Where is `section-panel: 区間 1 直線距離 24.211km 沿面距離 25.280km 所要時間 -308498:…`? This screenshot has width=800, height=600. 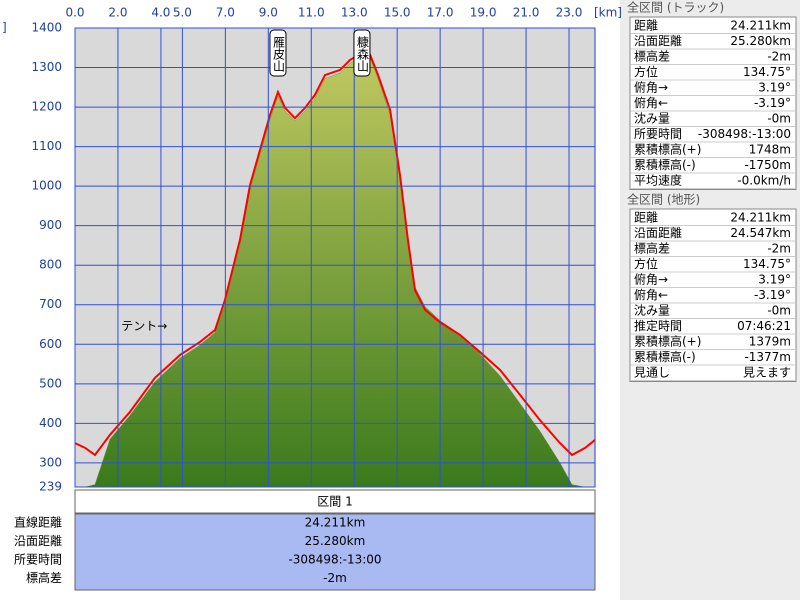
section-panel: 区間 1 直線距離 24.211km 沿面距離 25.280km 所要時間 -308498:… is located at coordinates (305, 540).